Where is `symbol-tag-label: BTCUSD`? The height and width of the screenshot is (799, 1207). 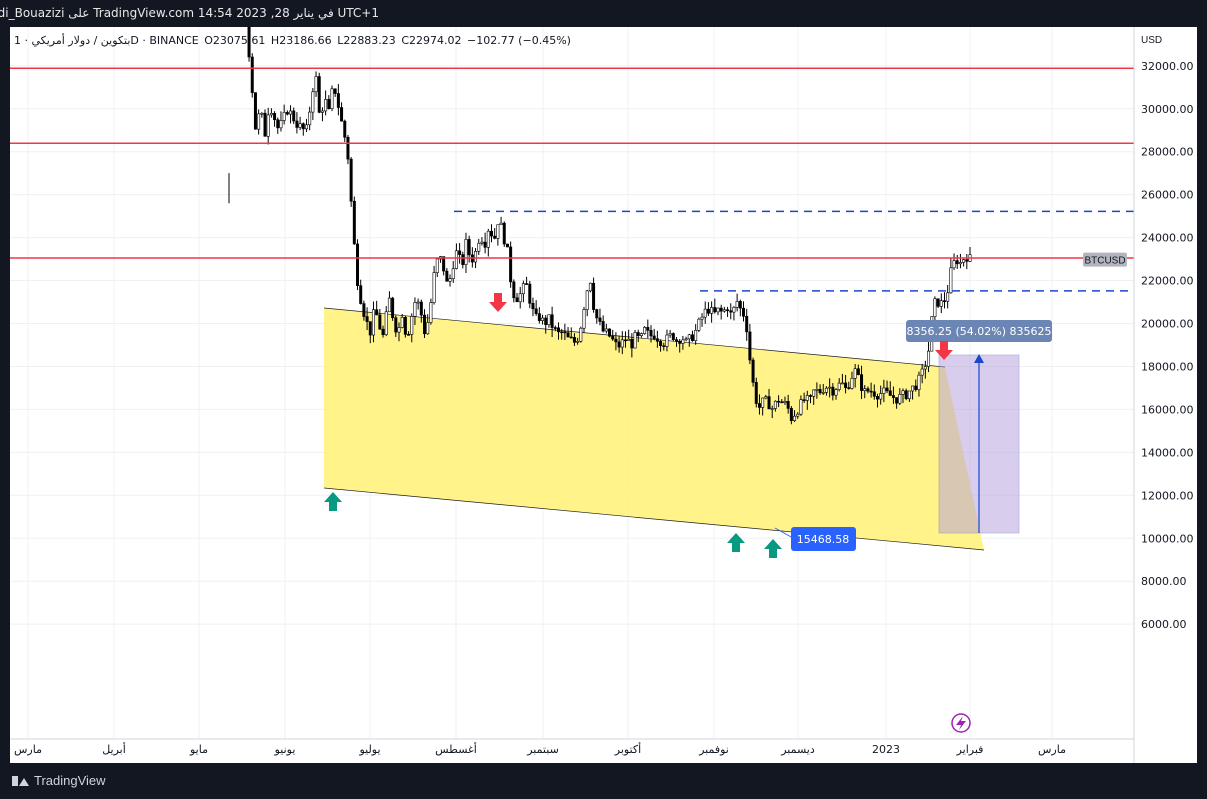 symbol-tag-label: BTCUSD is located at coordinates (1104, 261).